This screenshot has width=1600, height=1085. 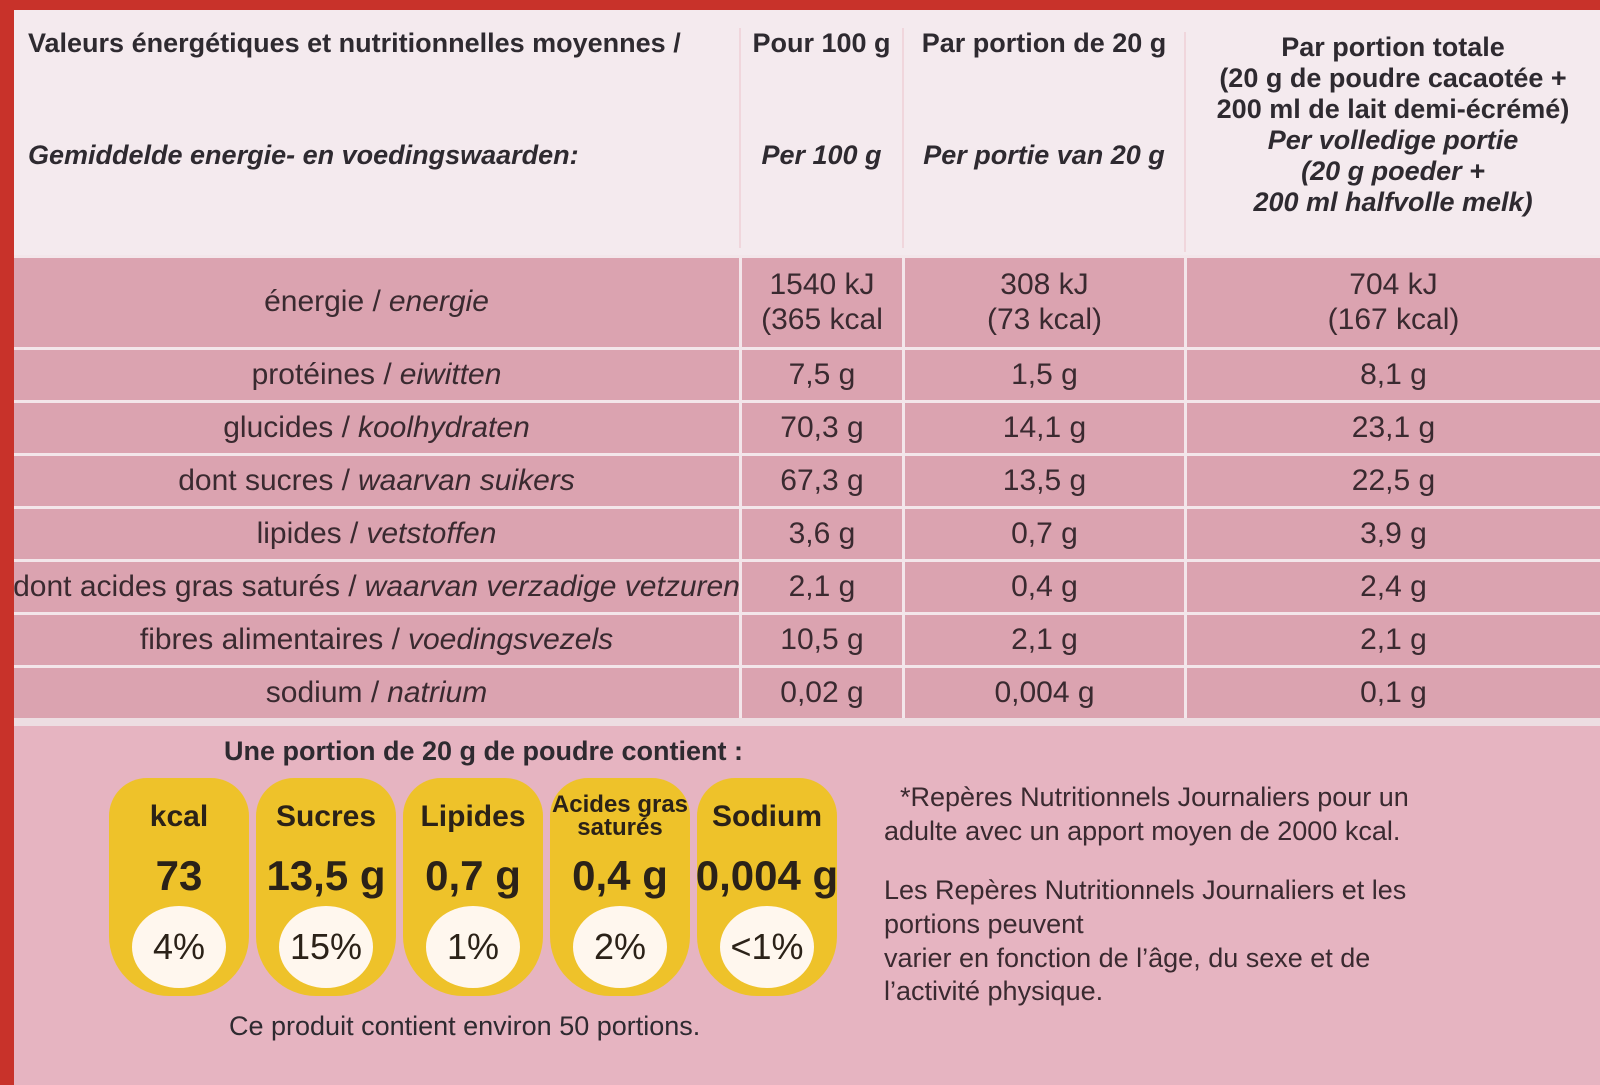 I want to click on badge-percent: <1%, so click(x=767, y=947).